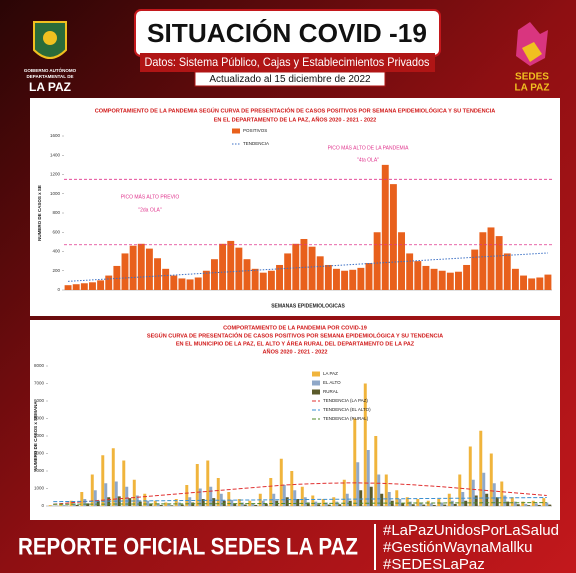 The height and width of the screenshot is (573, 576). Describe the element at coordinates (287, 62) in the screenshot. I see `subtitle-box` at that location.